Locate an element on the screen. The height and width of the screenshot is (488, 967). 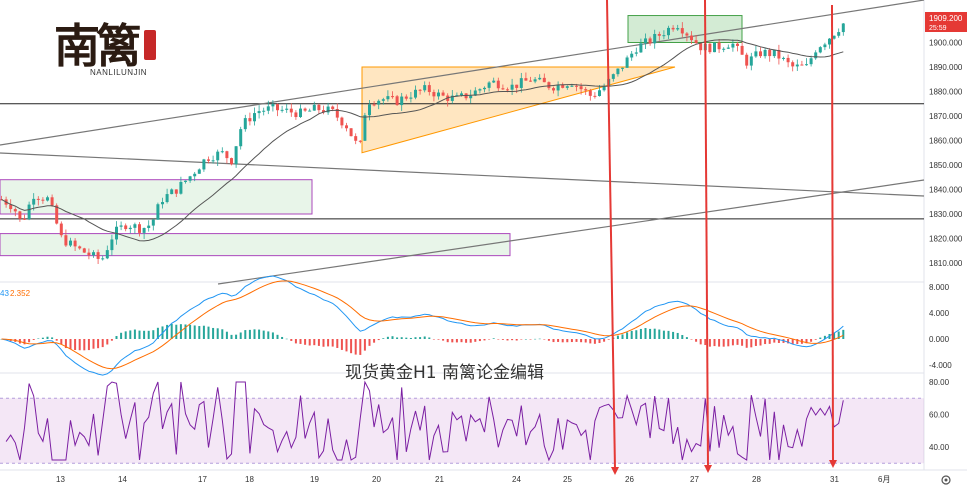
macd-tick-label: 4.000 is located at coordinates (939, 313).